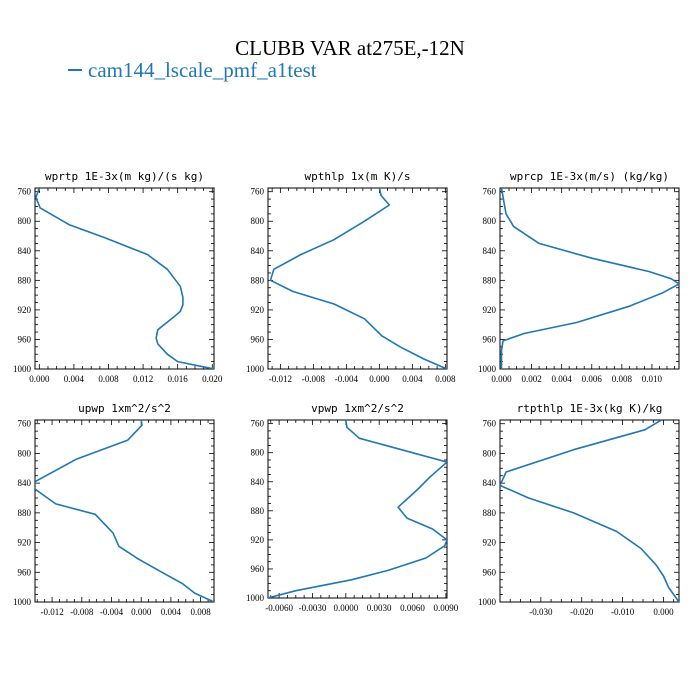  What do you see at coordinates (75, 70) in the screenshot?
I see `legend-line-swatch` at bounding box center [75, 70].